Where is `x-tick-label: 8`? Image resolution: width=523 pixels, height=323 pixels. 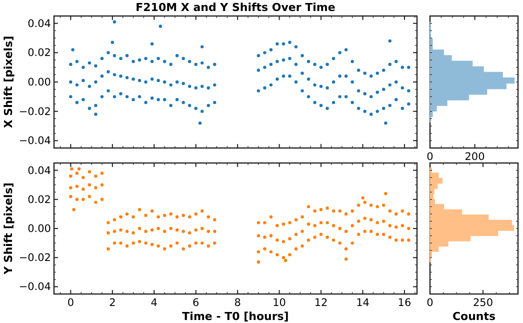
x-tick-label: 8 is located at coordinates (237, 303).